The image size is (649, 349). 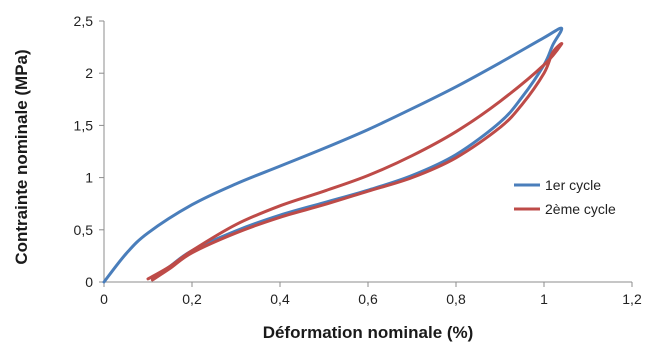 I want to click on x-tick-label: 0, so click(x=104, y=299).